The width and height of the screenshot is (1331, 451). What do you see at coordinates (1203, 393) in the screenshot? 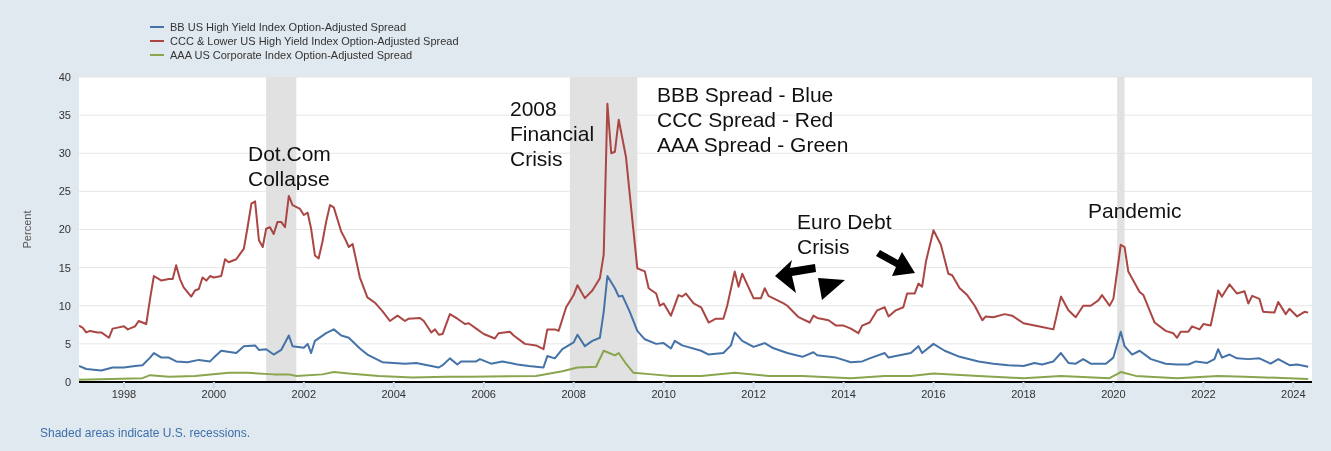
I see `x-tick-label: 2022` at bounding box center [1203, 393].